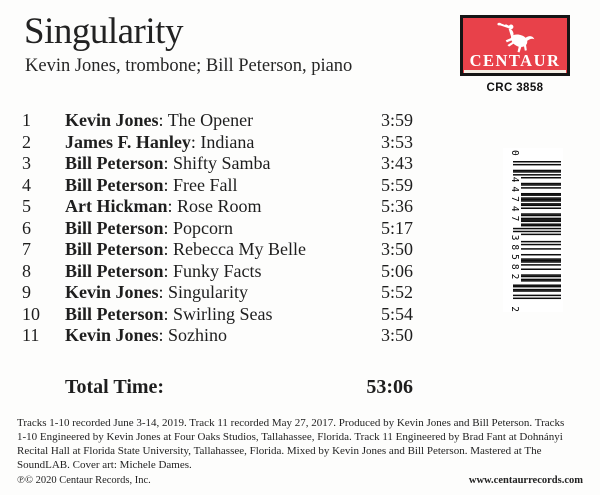  I want to click on total-time-row: Total Time: 53:06, so click(217, 387).